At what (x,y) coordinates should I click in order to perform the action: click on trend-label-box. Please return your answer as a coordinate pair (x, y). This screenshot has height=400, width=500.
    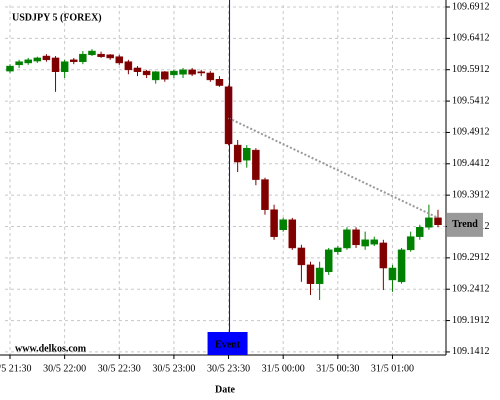
    Looking at the image, I should click on (465, 224).